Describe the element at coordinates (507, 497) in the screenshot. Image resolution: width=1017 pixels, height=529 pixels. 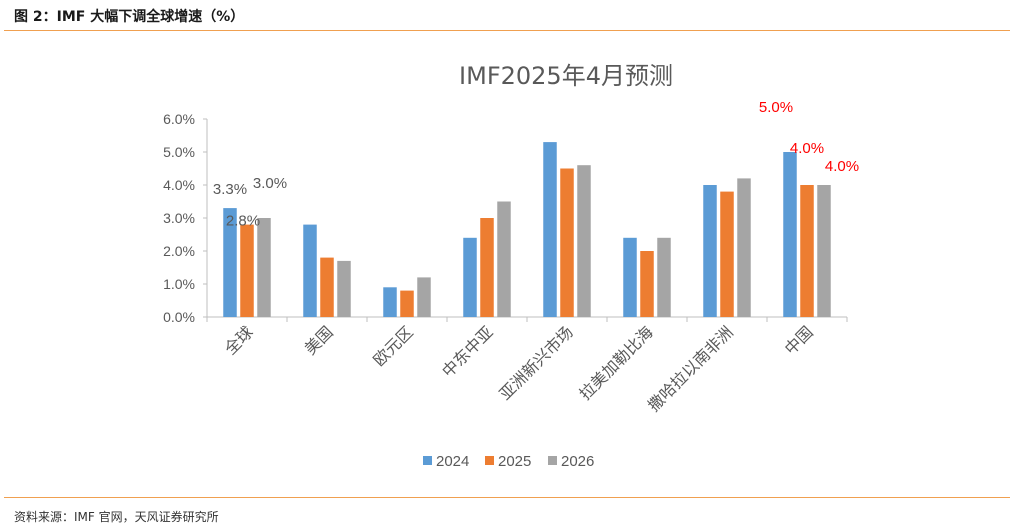
I see `bottom-divider` at that location.